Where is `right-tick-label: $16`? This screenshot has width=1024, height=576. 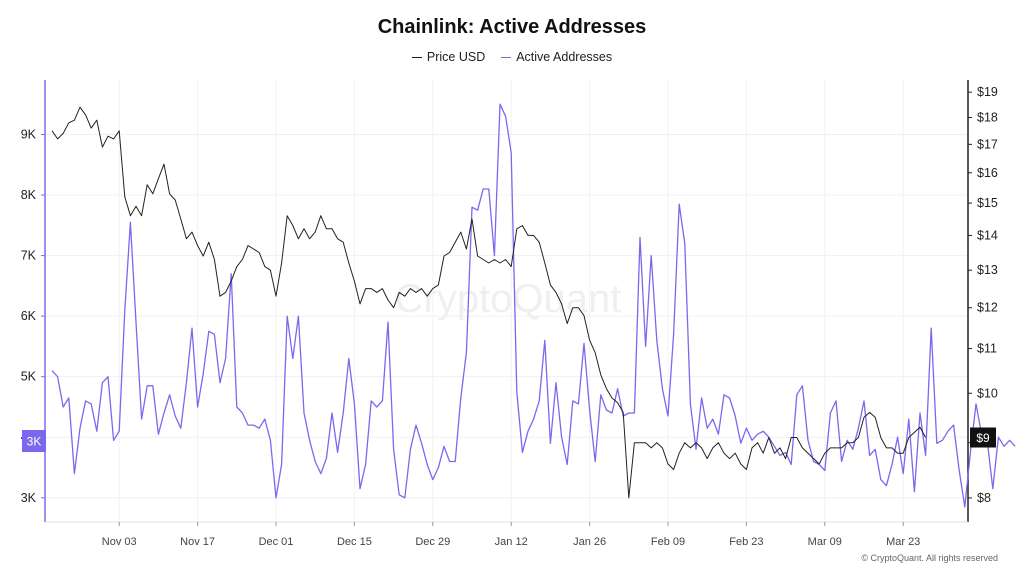
right-tick-label: $16 is located at coordinates (987, 173).